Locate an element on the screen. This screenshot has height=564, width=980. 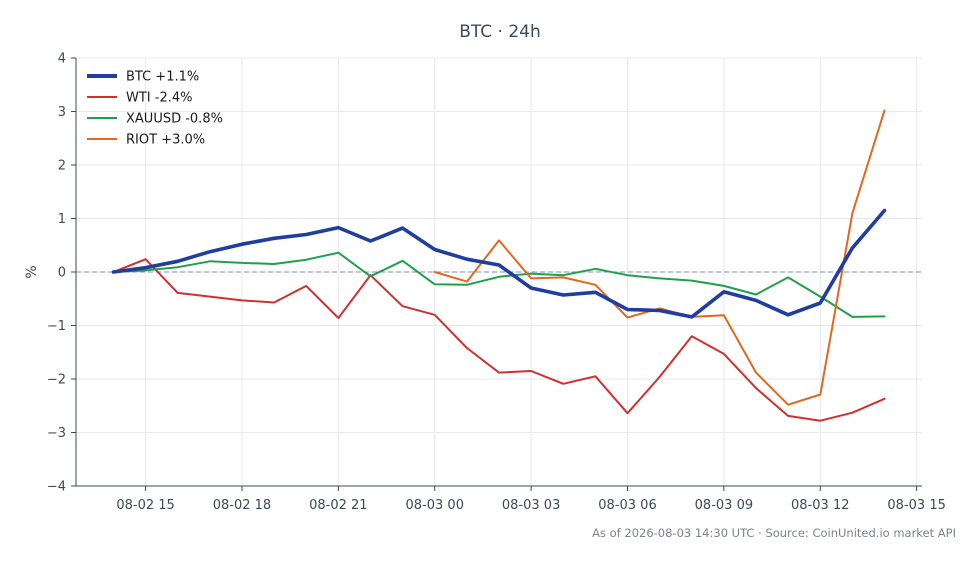
x-tick-label: 08-03 06 is located at coordinates (627, 505).